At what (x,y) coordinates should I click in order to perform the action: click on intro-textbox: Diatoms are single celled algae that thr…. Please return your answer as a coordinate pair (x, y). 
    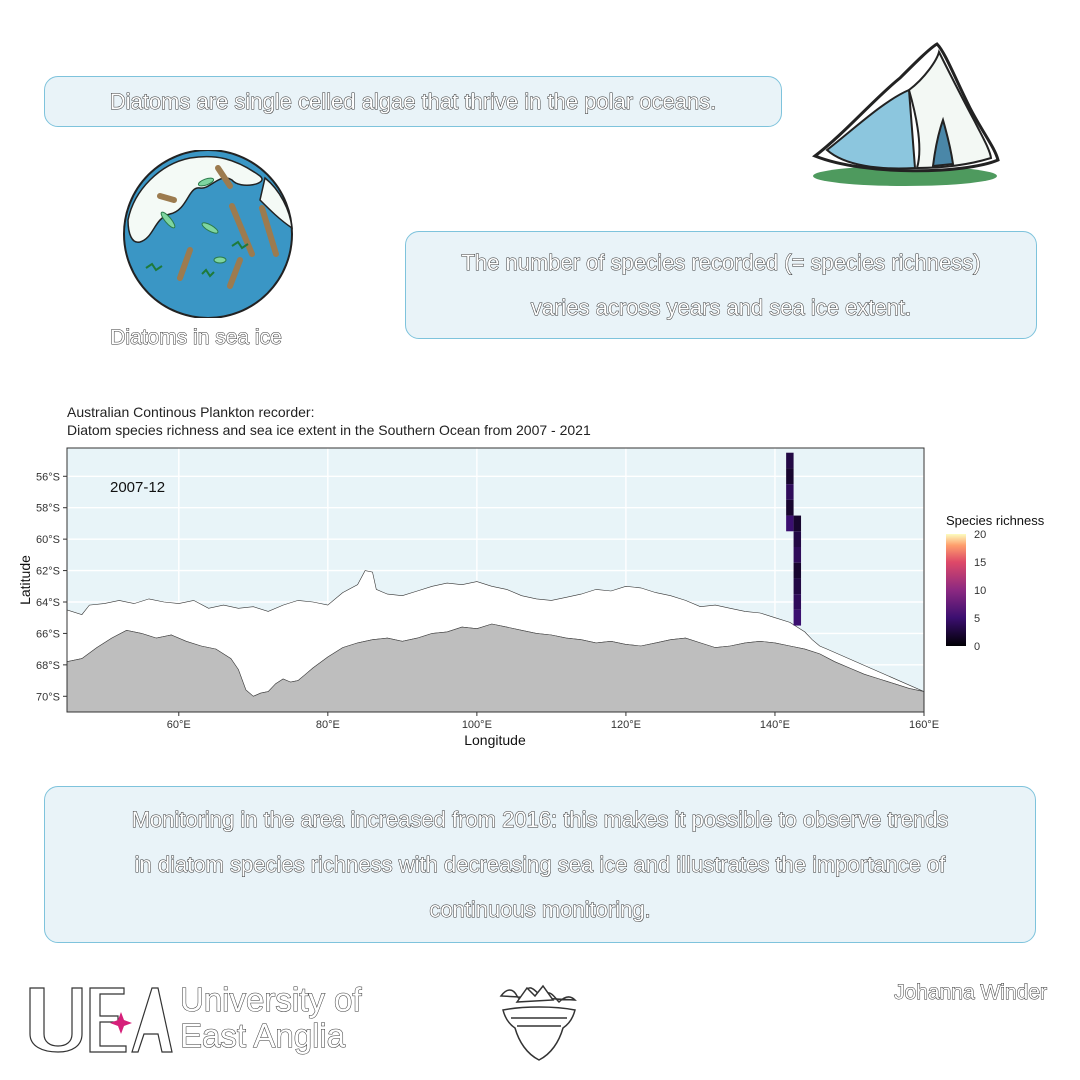
    Looking at the image, I should click on (413, 101).